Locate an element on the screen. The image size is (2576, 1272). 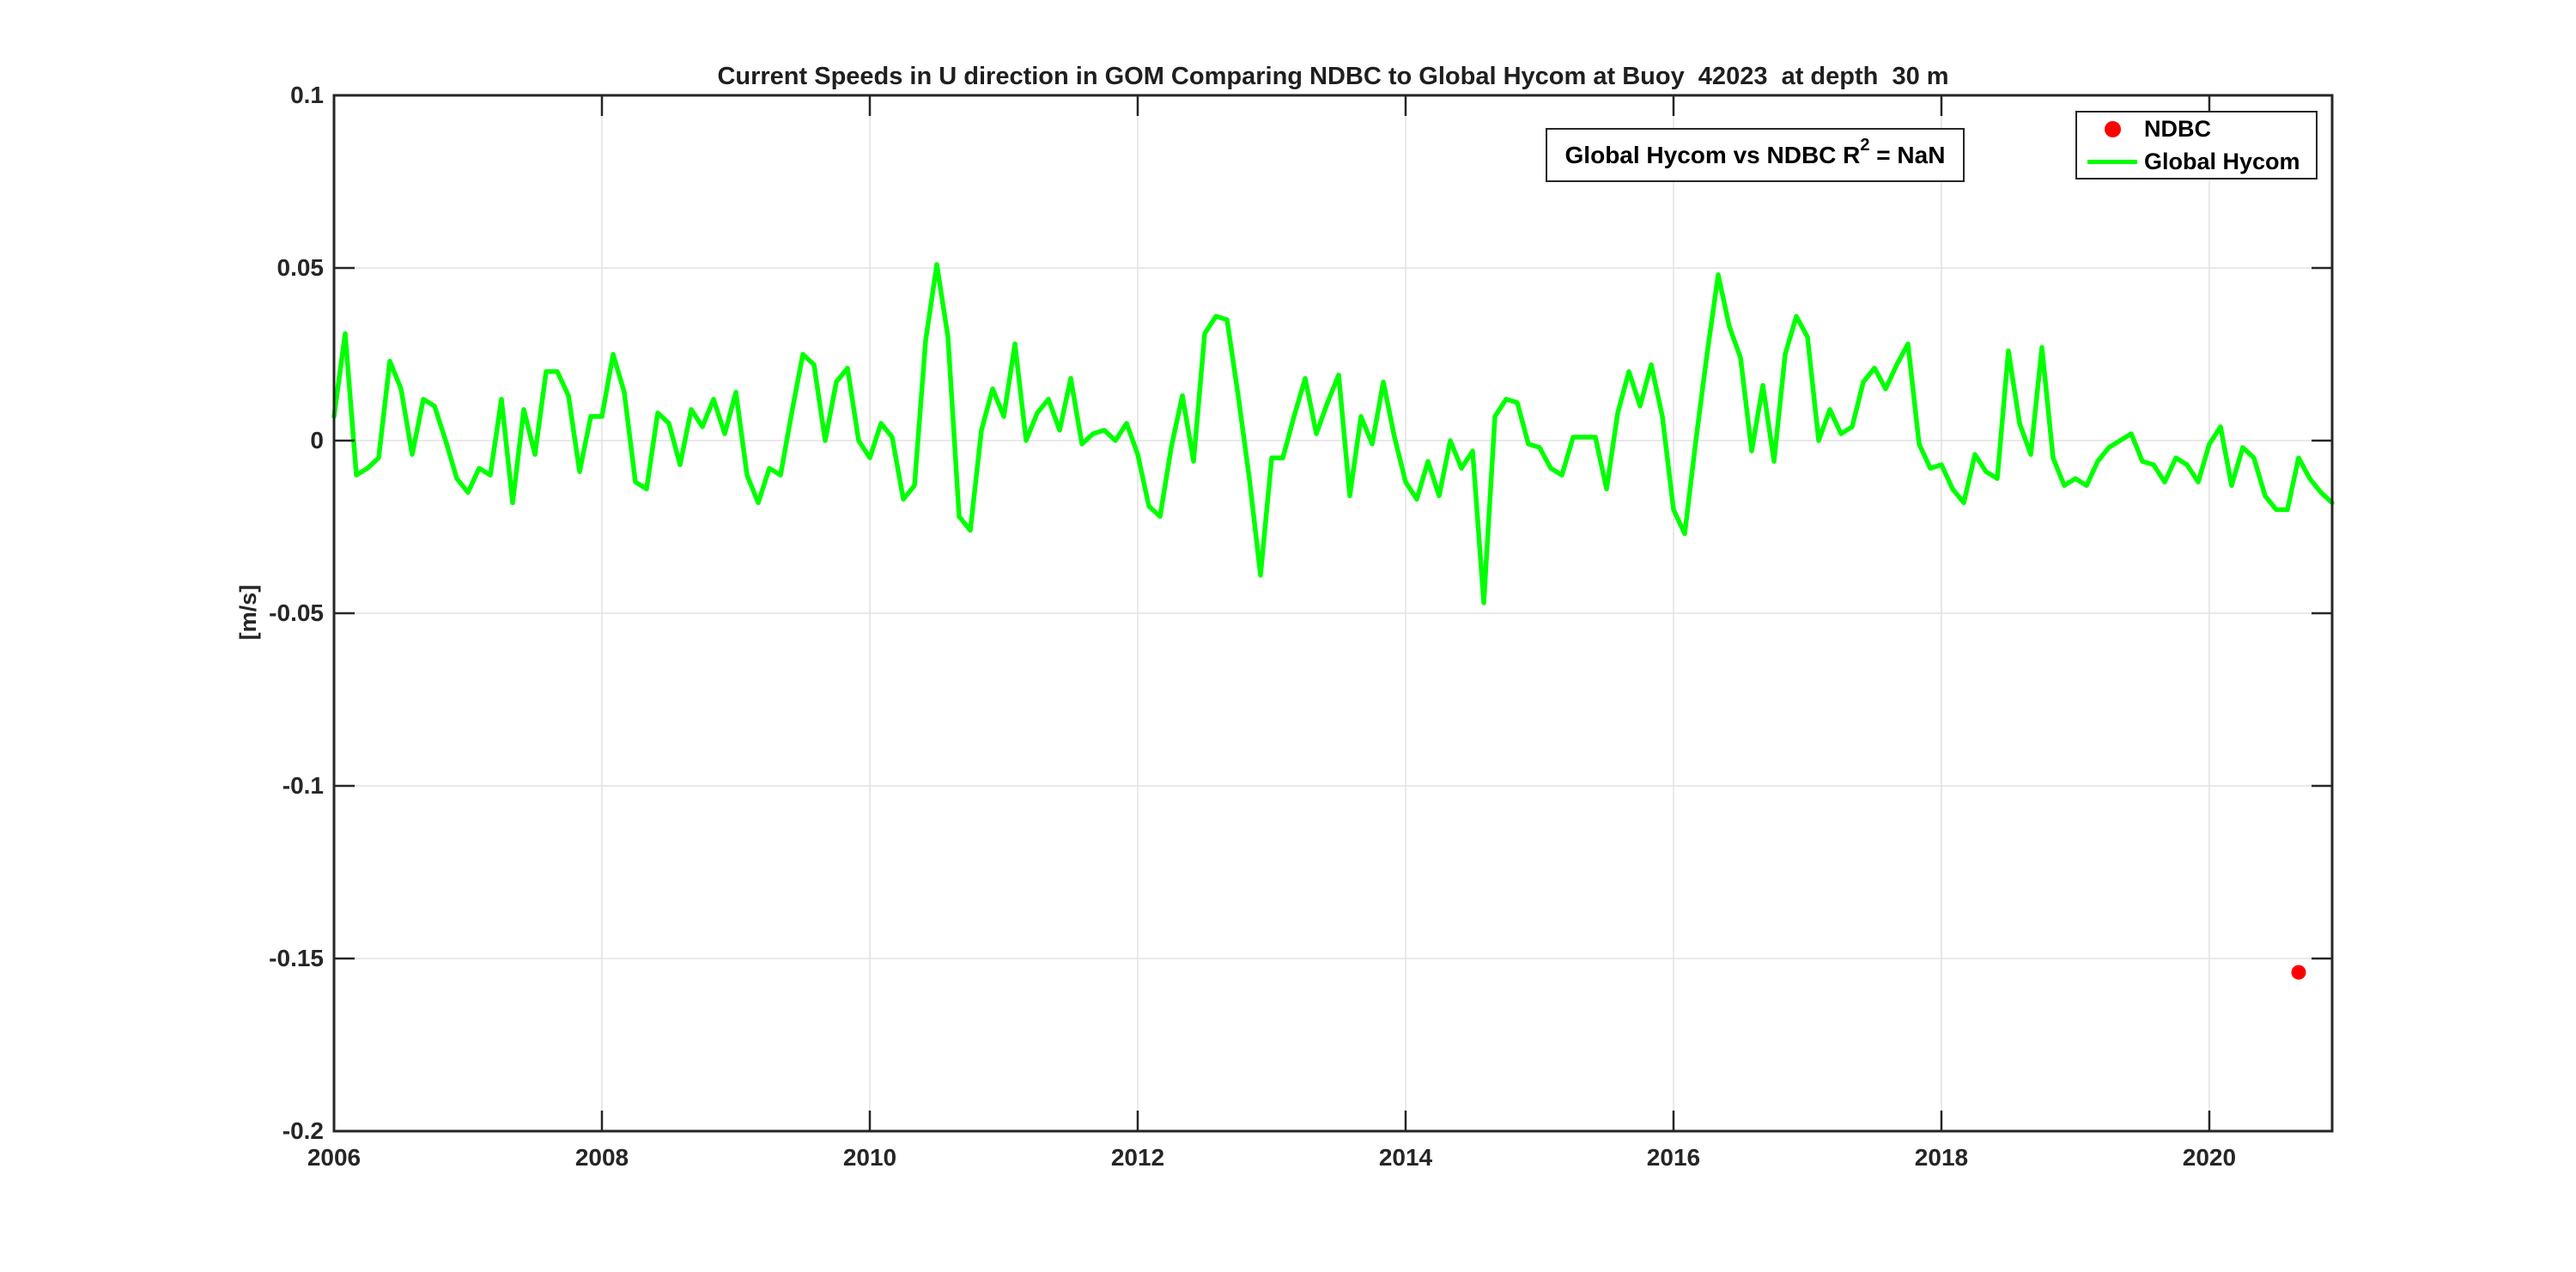
legend-swatch-ndbc is located at coordinates (2112, 128).